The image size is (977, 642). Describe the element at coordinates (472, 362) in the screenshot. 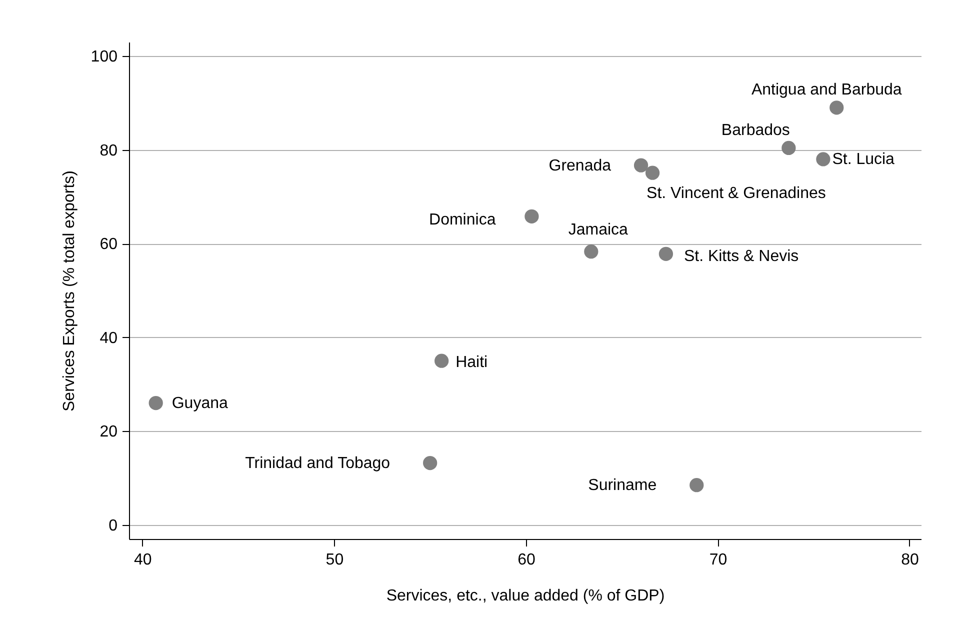

I see `annotation: Haiti` at that location.